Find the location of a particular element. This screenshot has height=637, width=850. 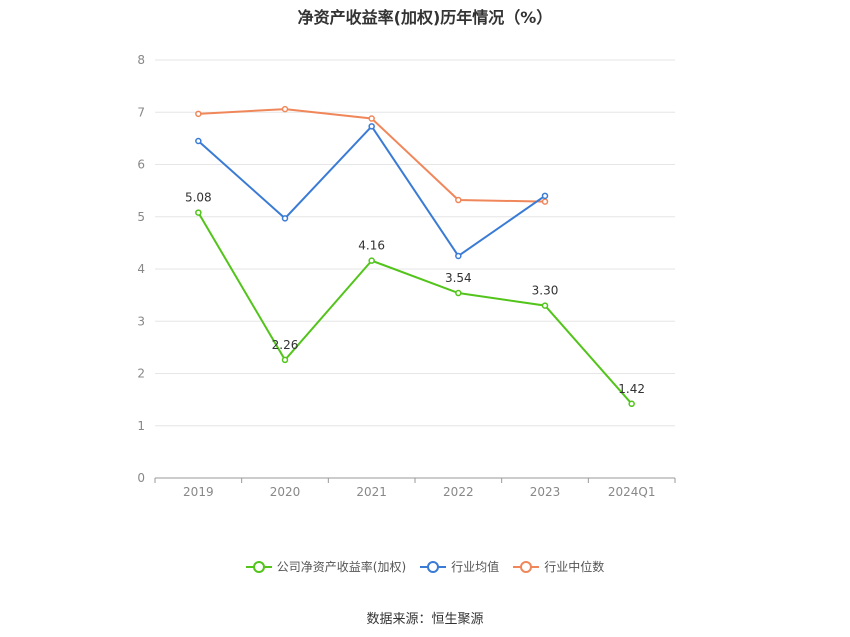

x-tick-label: 2021 is located at coordinates (371, 492).